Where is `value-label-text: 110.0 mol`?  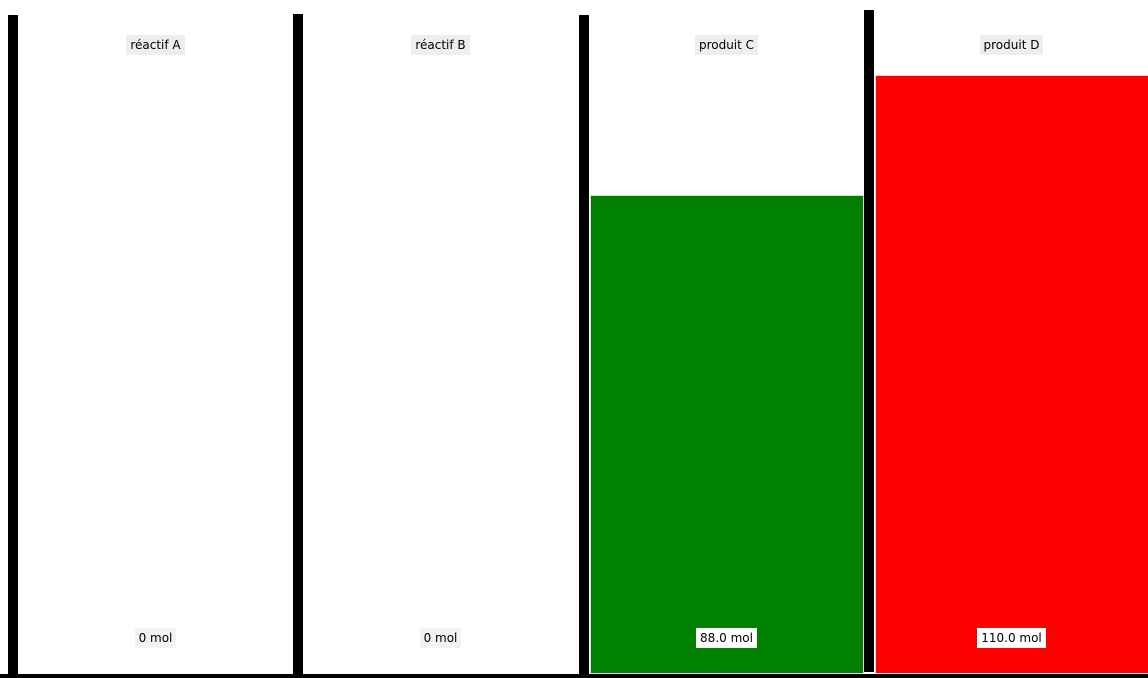
value-label-text: 110.0 mol is located at coordinates (1011, 638).